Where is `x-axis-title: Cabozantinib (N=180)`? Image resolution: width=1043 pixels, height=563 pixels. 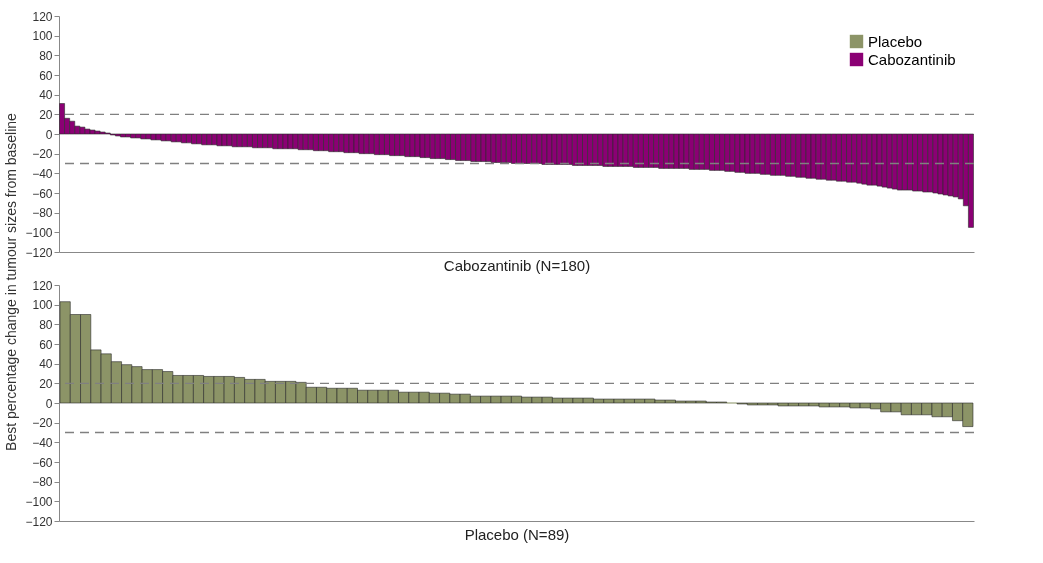 x-axis-title: Cabozantinib (N=180) is located at coordinates (517, 265).